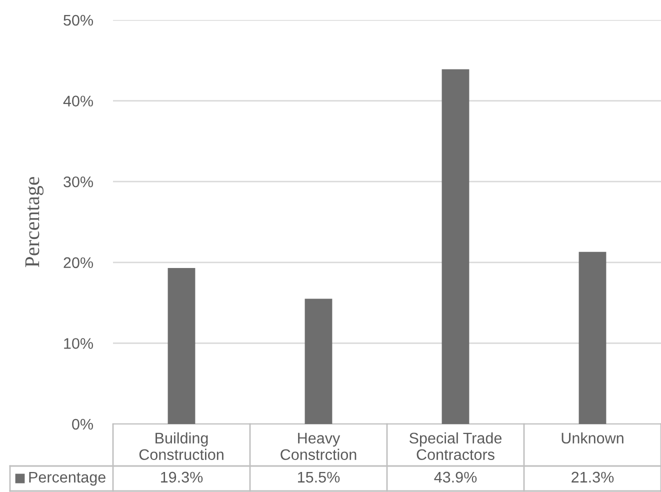 The height and width of the screenshot is (492, 661). What do you see at coordinates (79, 343) in the screenshot?
I see `y-tick-label: 10%` at bounding box center [79, 343].